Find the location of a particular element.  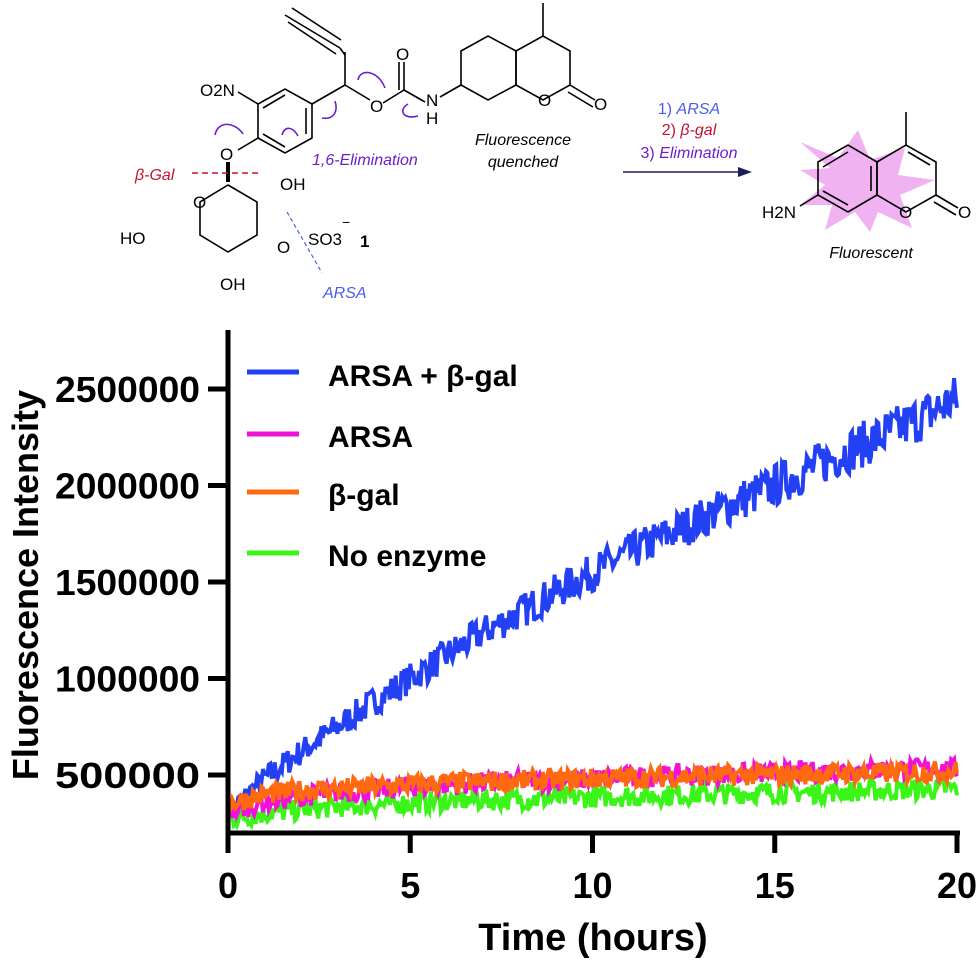

hydroxyl-6: HO is located at coordinates (133, 238).